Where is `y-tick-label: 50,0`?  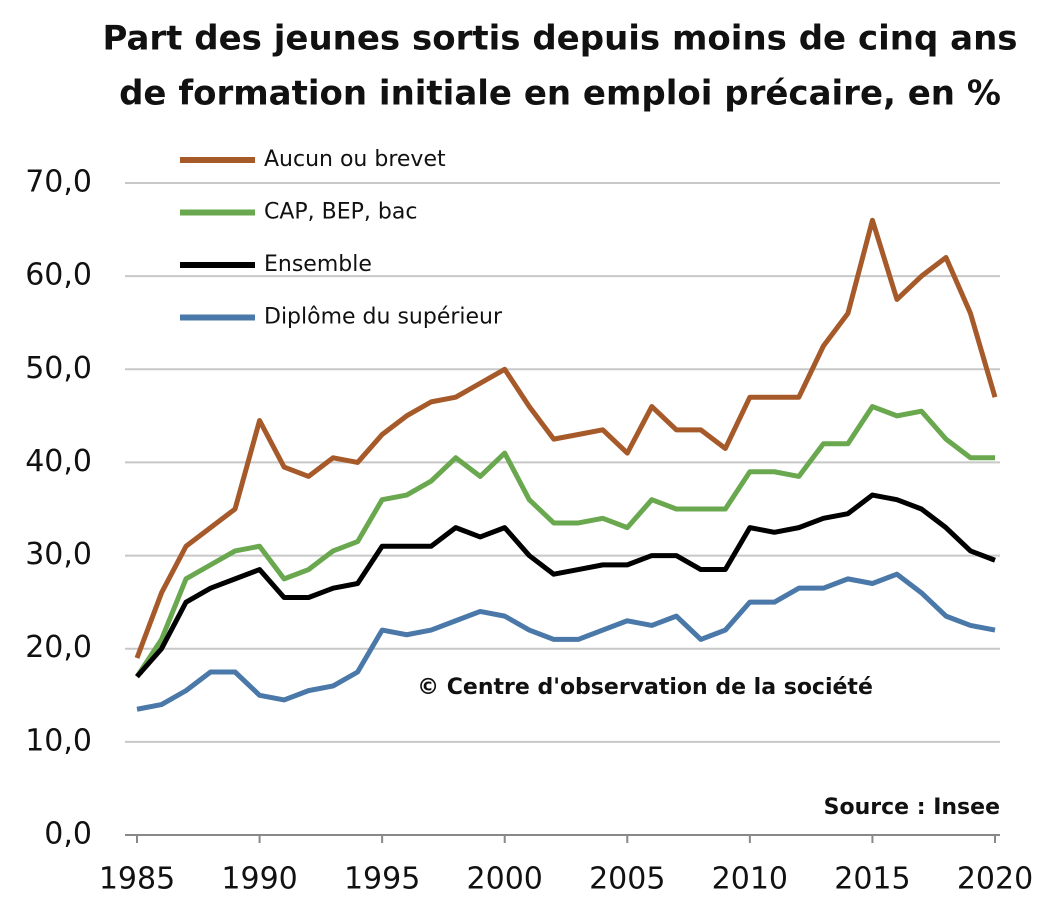 y-tick-label: 50,0 is located at coordinates (58, 368).